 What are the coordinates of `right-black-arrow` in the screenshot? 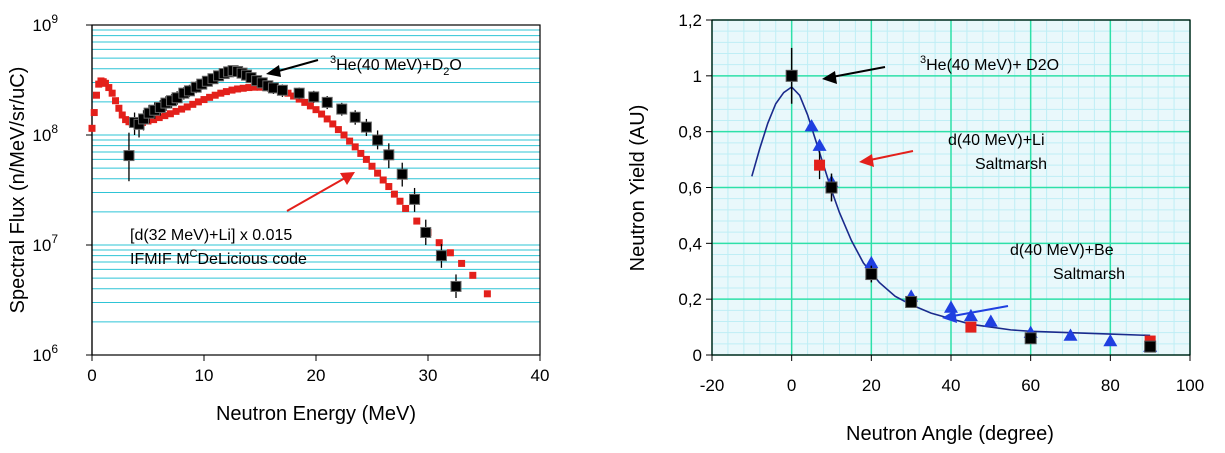 It's located at (854, 75).